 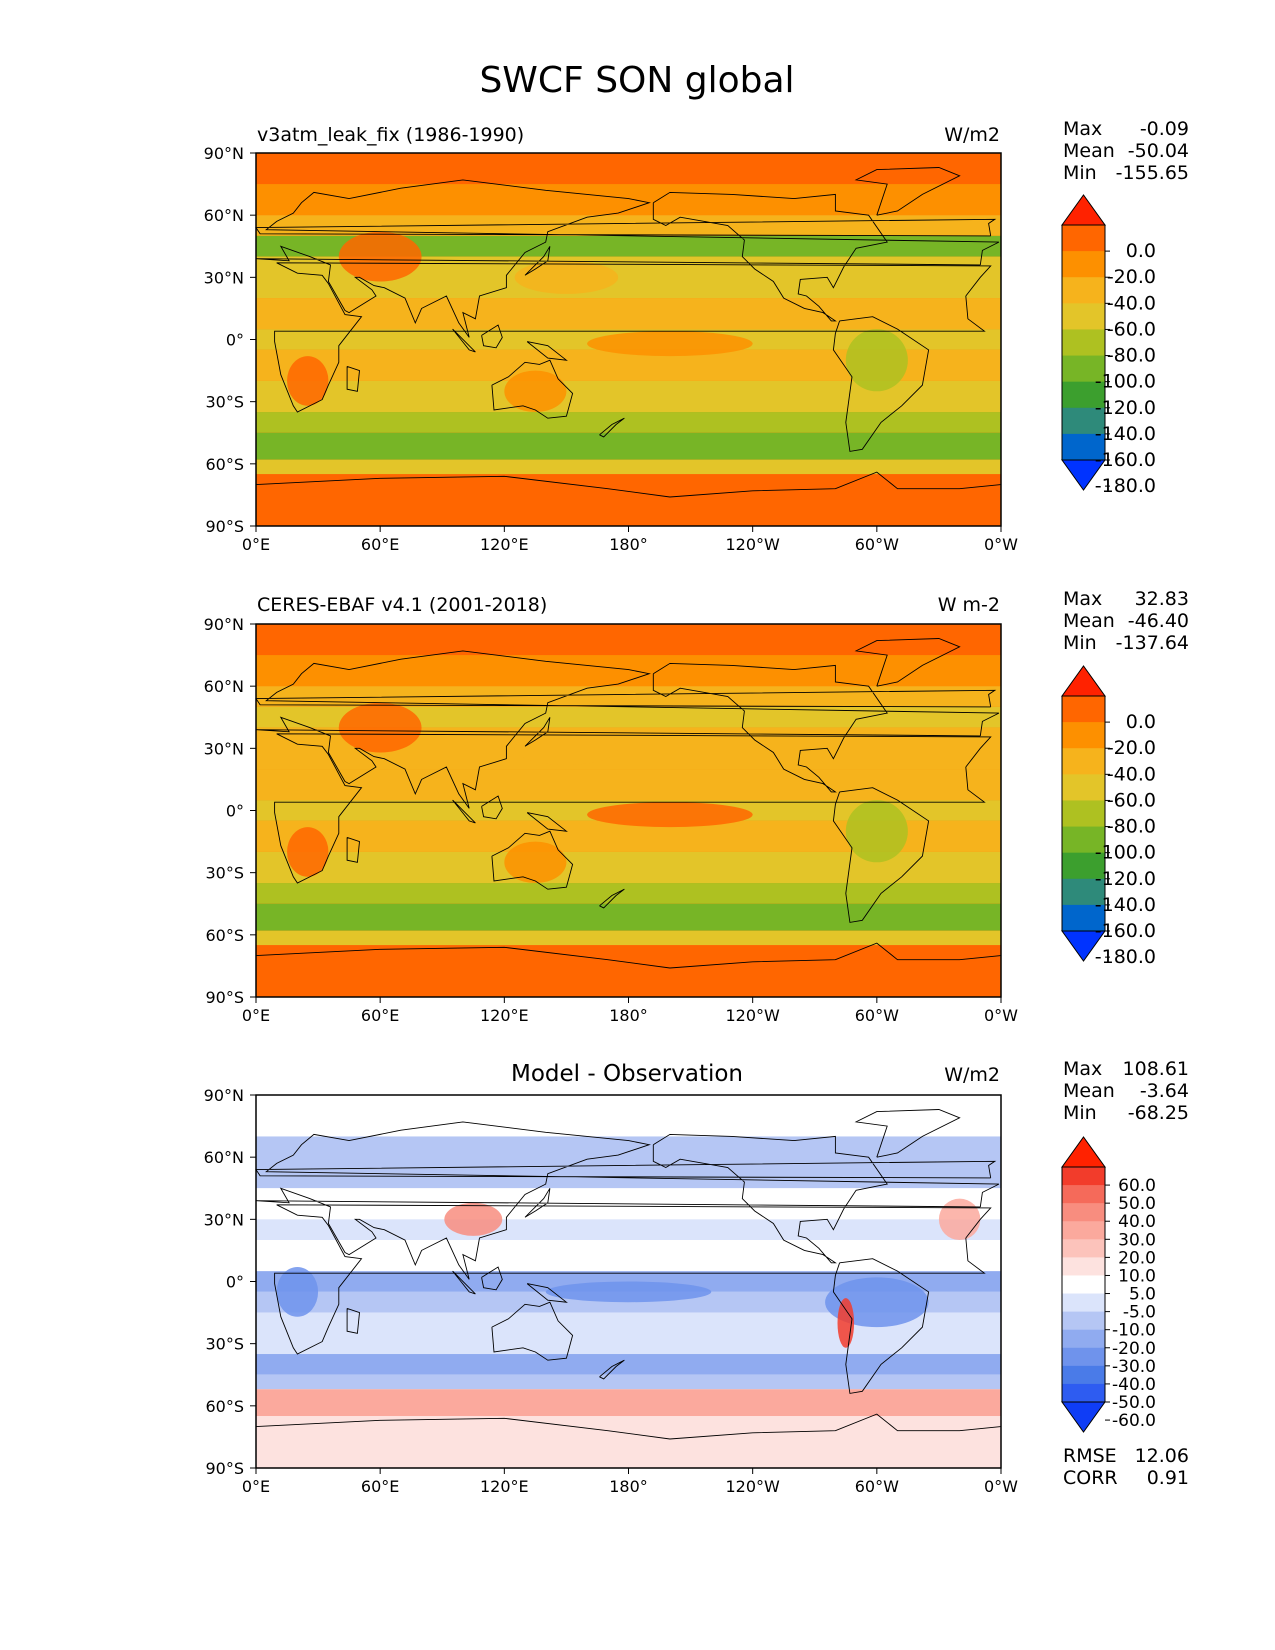 What do you see at coordinates (1131, 356) in the screenshot?
I see `colorbar-tick-label: -80.0` at bounding box center [1131, 356].